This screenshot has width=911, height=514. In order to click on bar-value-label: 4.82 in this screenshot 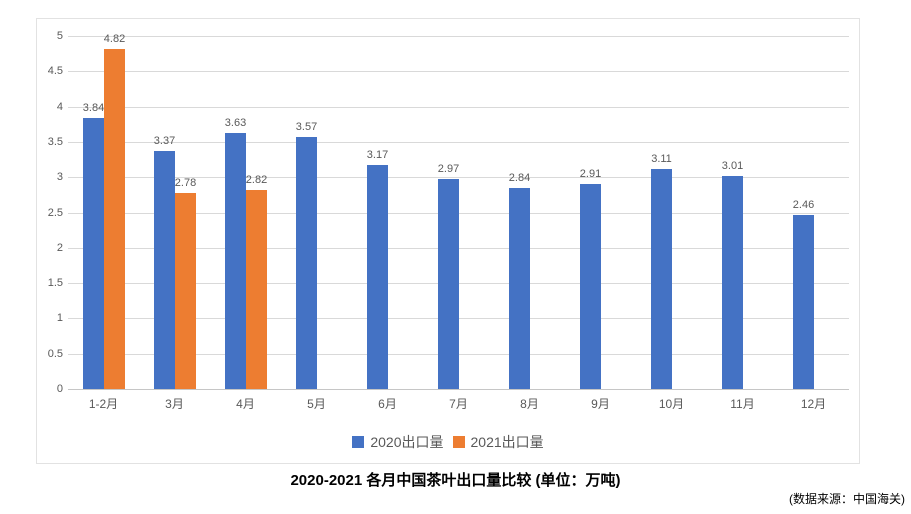, I will do `click(114, 38)`.